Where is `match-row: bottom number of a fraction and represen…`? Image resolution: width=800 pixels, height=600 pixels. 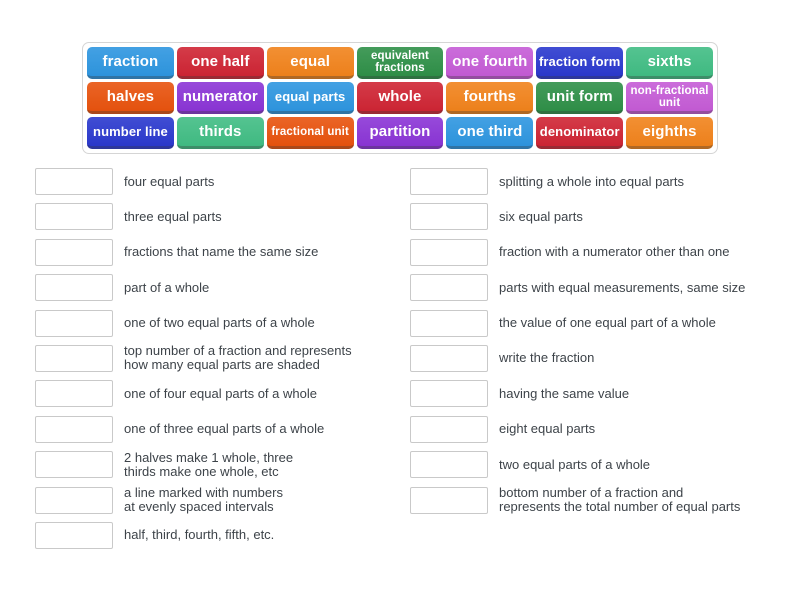
match-row: bottom number of a fraction and represen… is located at coordinates (577, 500).